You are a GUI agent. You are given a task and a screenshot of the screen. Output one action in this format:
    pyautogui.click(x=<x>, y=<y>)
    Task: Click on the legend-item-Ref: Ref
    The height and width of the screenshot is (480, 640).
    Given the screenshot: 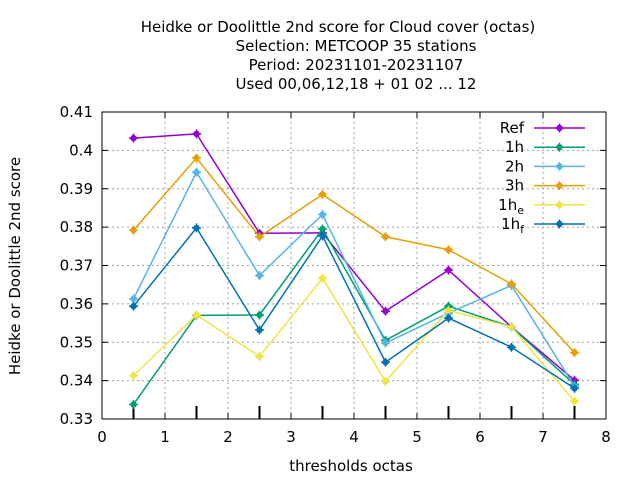 What is the action you would take?
    pyautogui.click(x=542, y=128)
    